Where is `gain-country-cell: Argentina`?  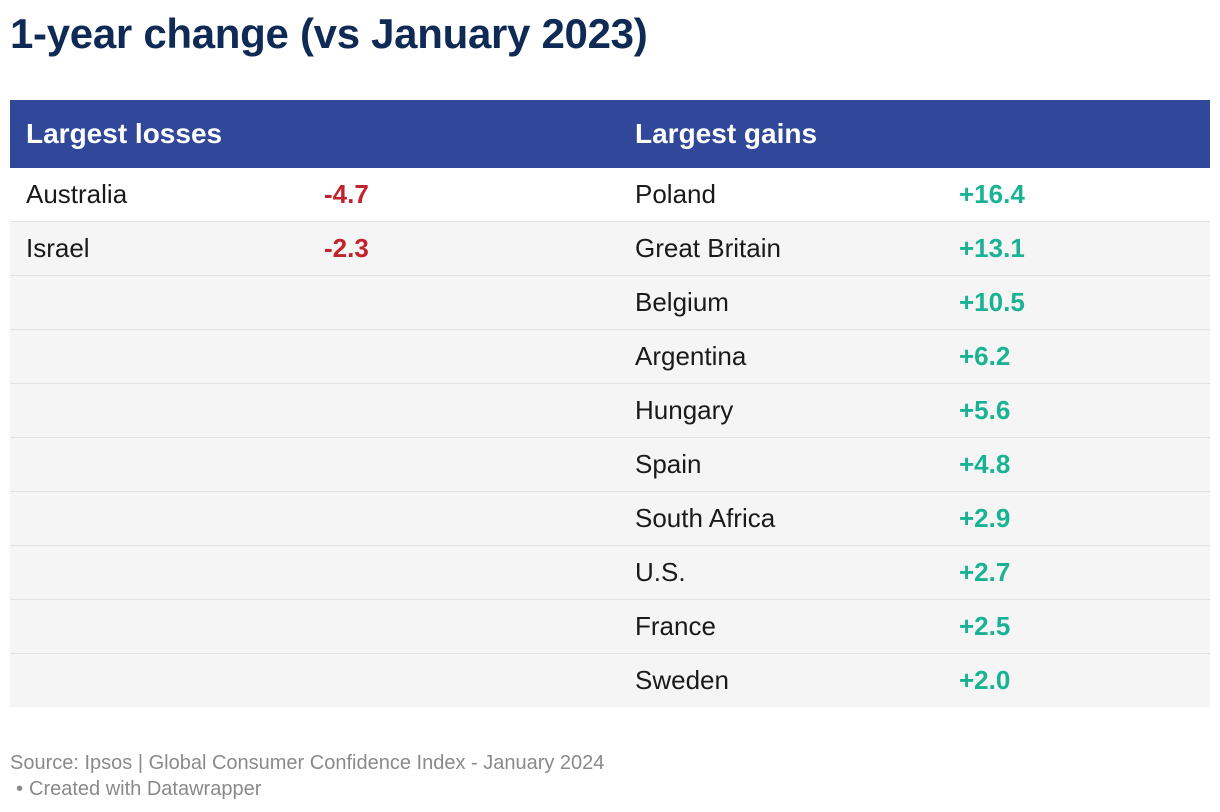 gain-country-cell: Argentina is located at coordinates (691, 356).